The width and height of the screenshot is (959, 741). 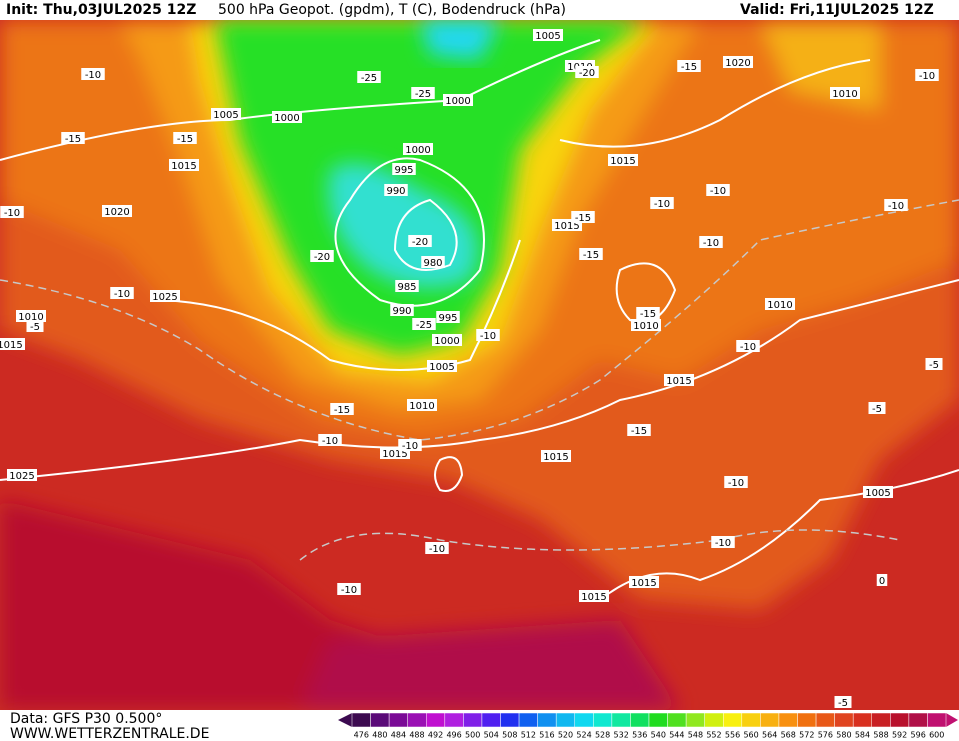 I want to click on pressure-label: 990, so click(x=395, y=191).